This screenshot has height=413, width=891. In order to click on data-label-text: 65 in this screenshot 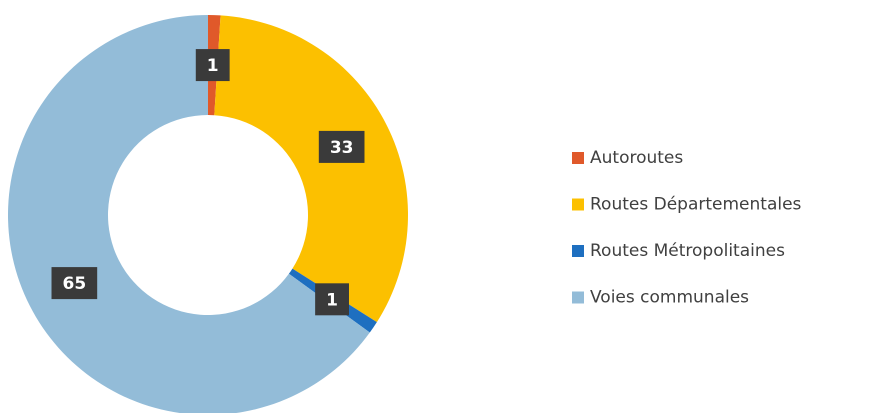, I will do `click(75, 284)`.